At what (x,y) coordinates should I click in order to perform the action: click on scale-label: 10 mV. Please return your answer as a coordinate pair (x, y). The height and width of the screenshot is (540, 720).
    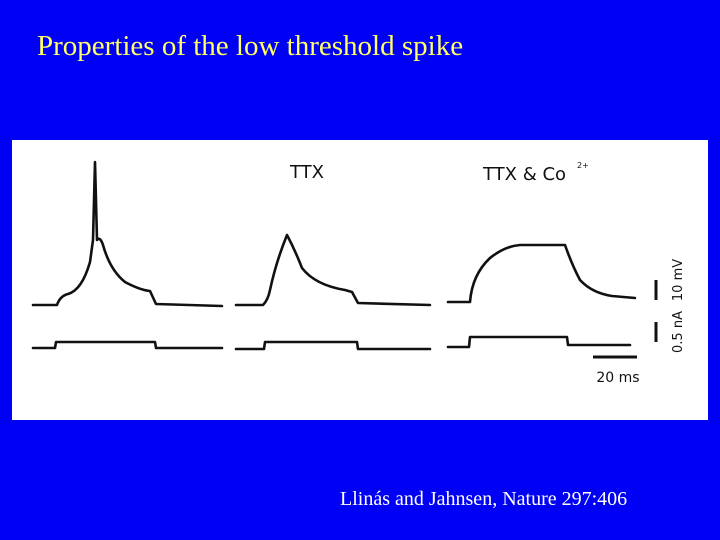
    Looking at the image, I should click on (678, 280).